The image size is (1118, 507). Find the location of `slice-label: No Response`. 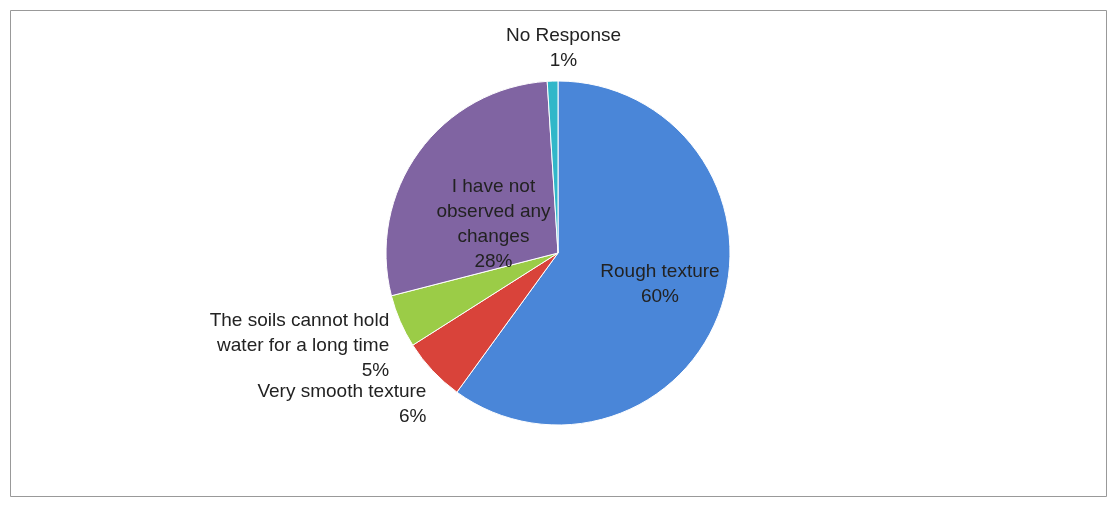

slice-label: No Response is located at coordinates (563, 35).